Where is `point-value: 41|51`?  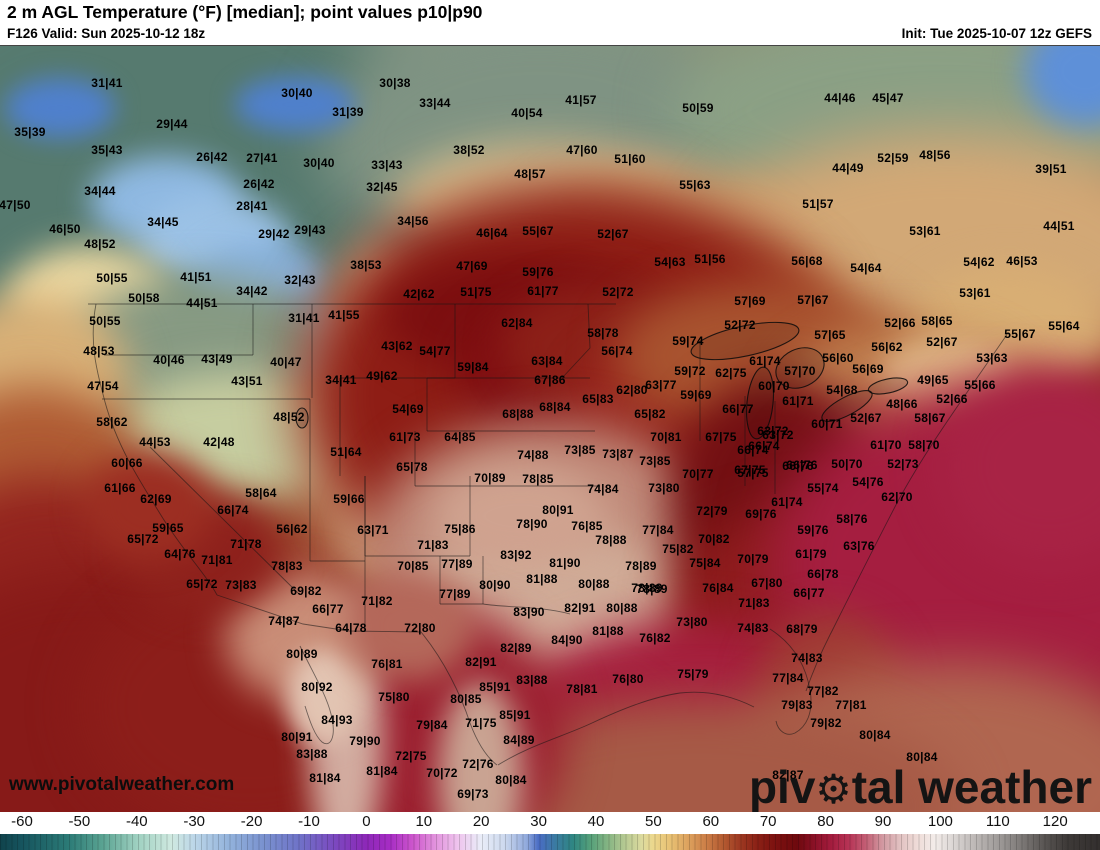 point-value: 41|51 is located at coordinates (196, 277).